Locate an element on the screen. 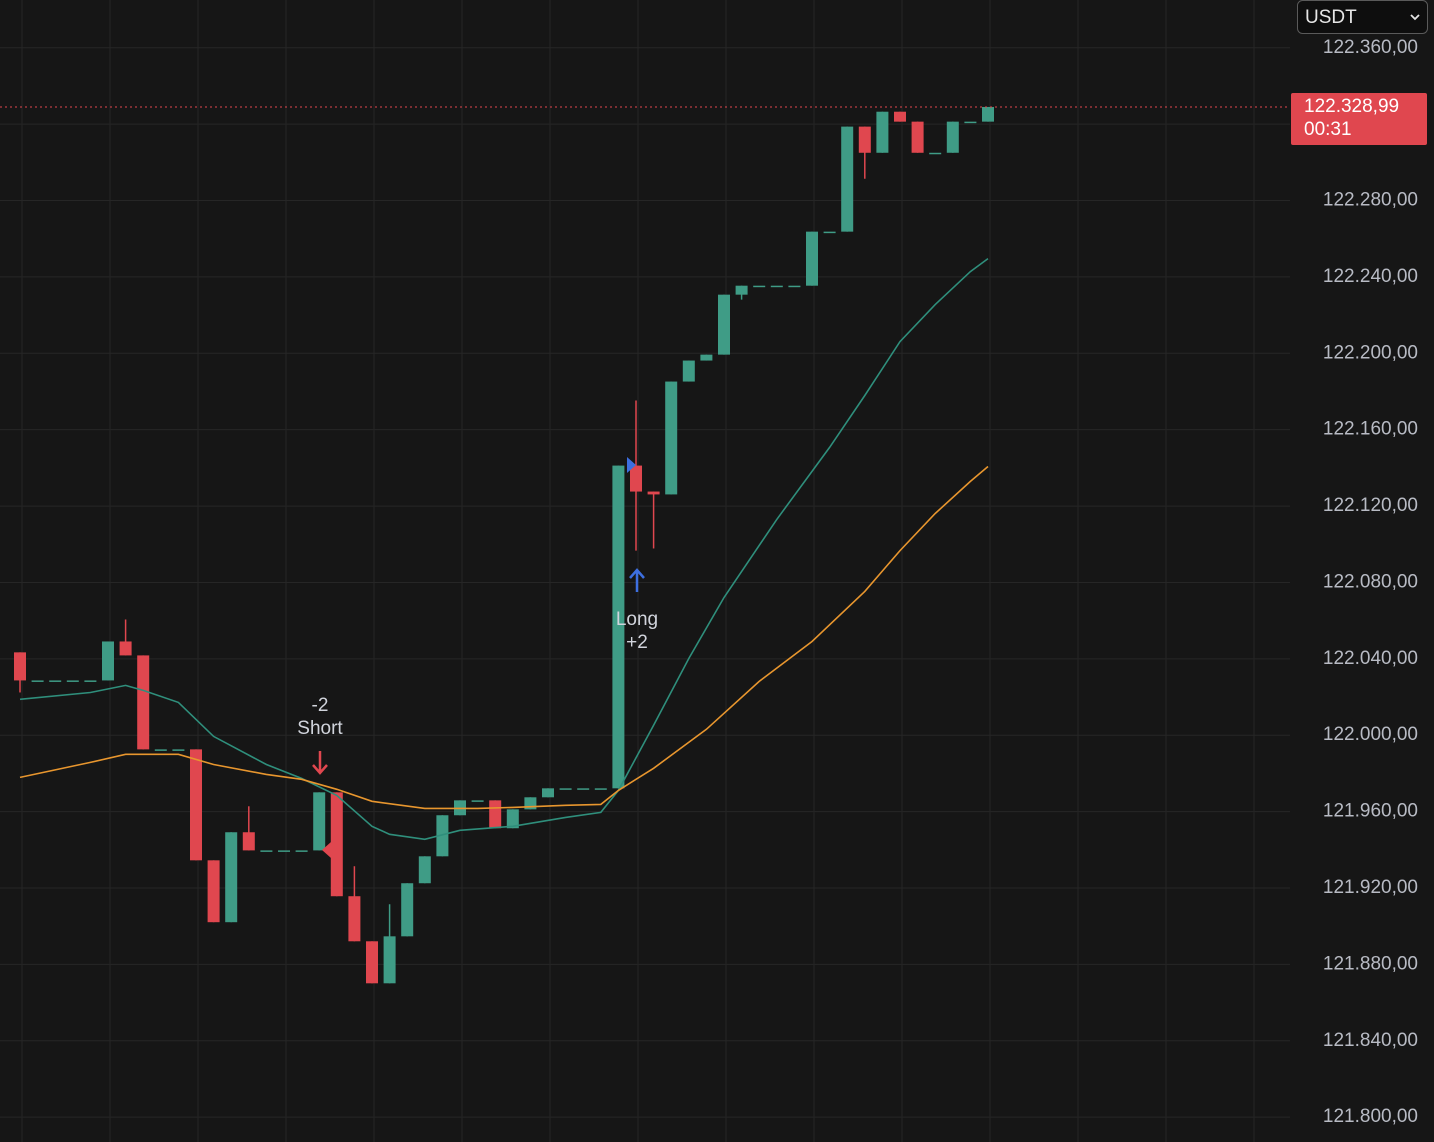 The image size is (1434, 1142). currency-select-box is located at coordinates (1362, 17).